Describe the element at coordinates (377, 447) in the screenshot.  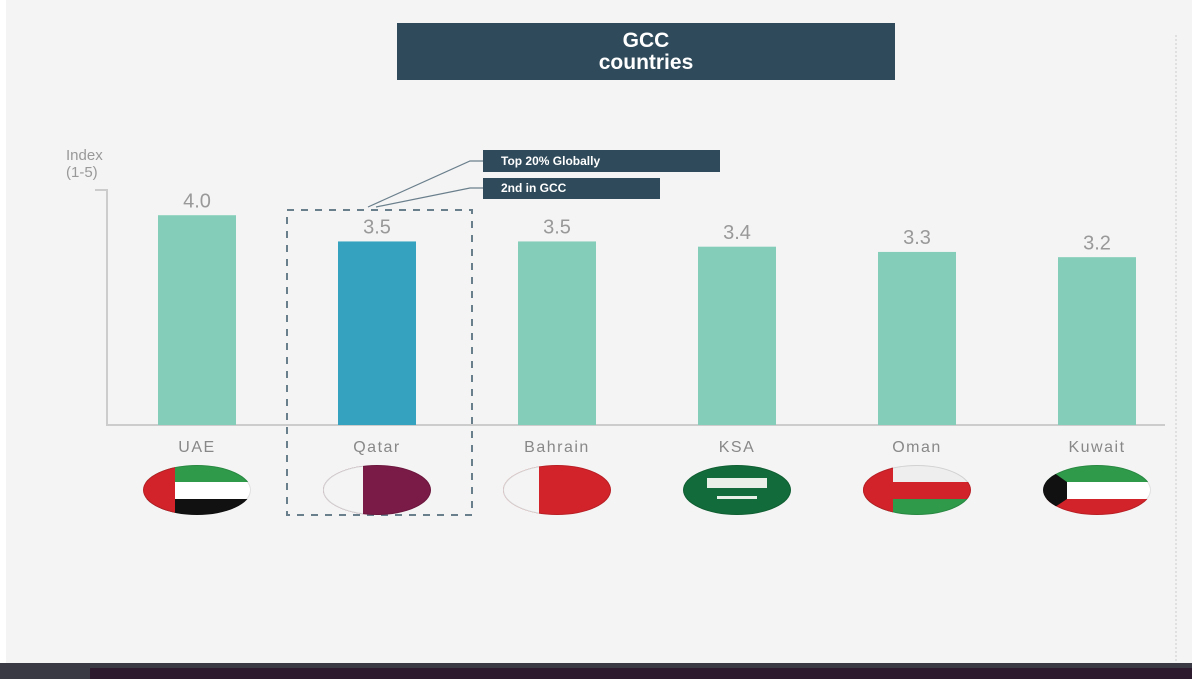
I see `x-tick-label: Qatar` at that location.